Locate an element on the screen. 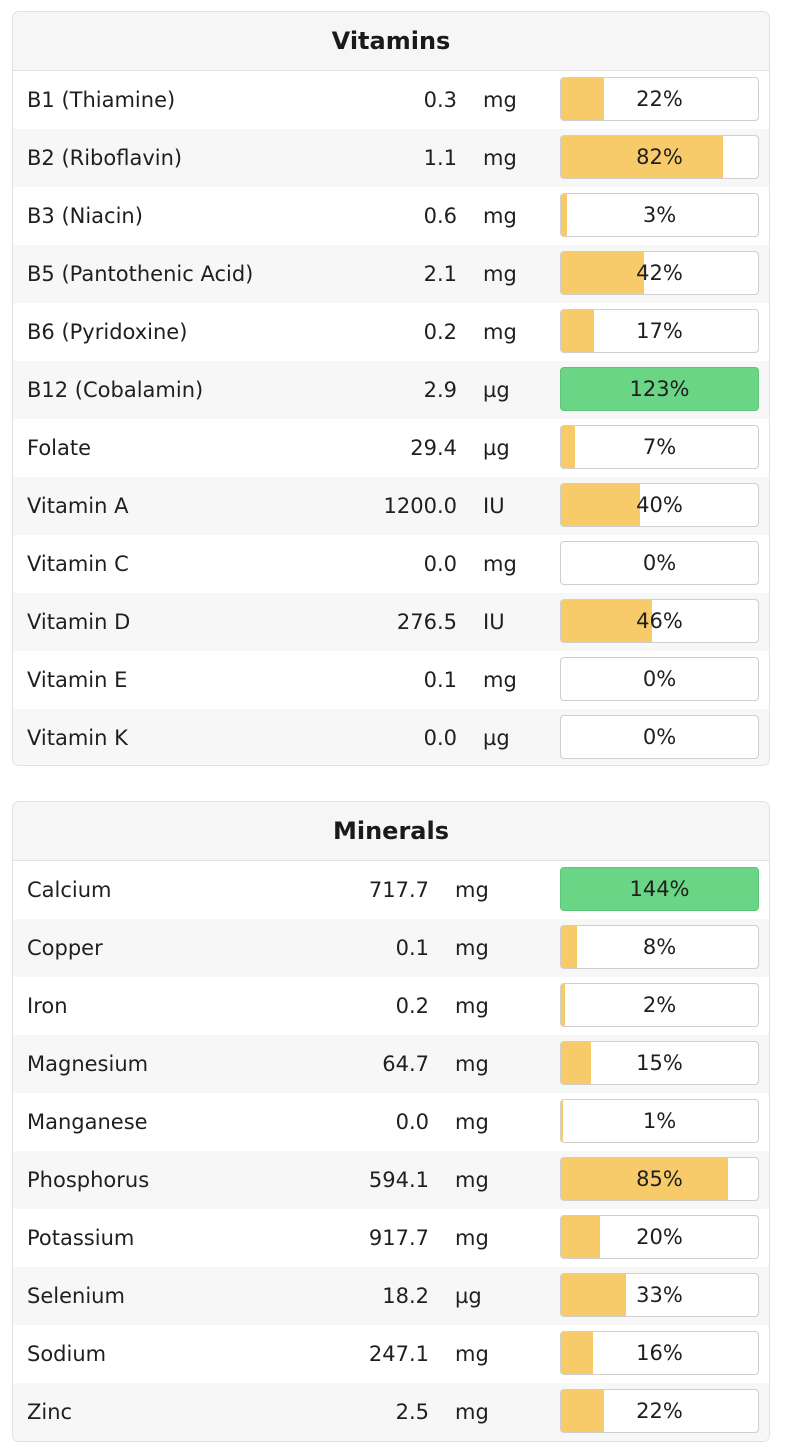  nutrient-row: B3 (Niacin) 0.6 mg 3% is located at coordinates (391, 216).